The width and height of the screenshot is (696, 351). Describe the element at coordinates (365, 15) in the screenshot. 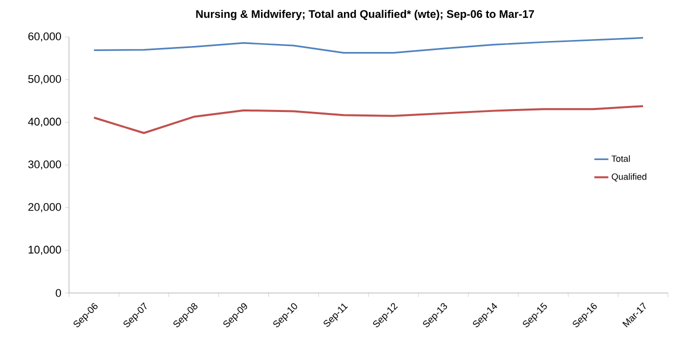

I see `chart-title: Nursing & Midwifery; Total and Qualified* (wte); Sep-06 to Mar-17` at that location.